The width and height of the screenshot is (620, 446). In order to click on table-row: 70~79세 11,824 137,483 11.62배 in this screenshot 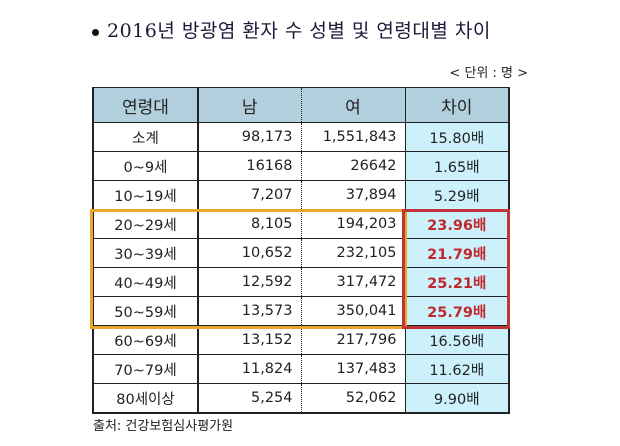, I will do `click(301, 369)`.